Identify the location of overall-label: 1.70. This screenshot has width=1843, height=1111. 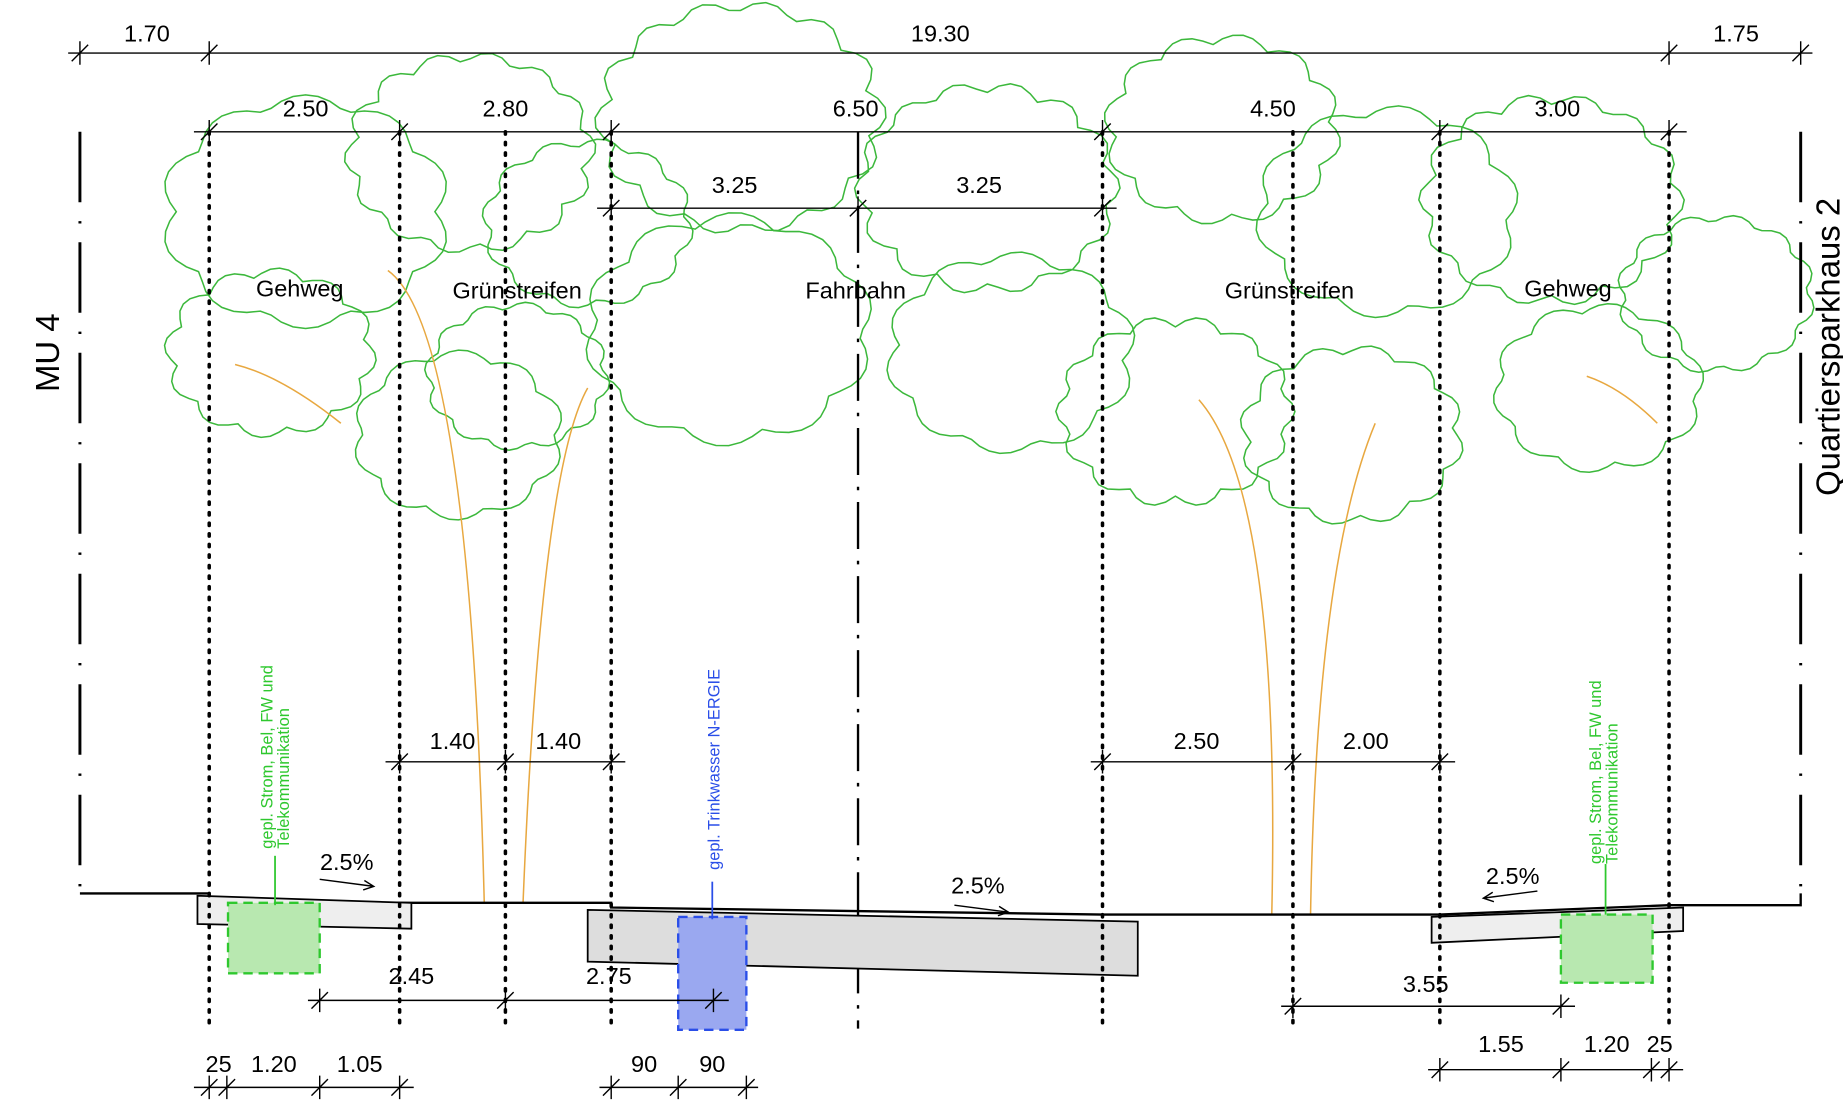
(147, 33).